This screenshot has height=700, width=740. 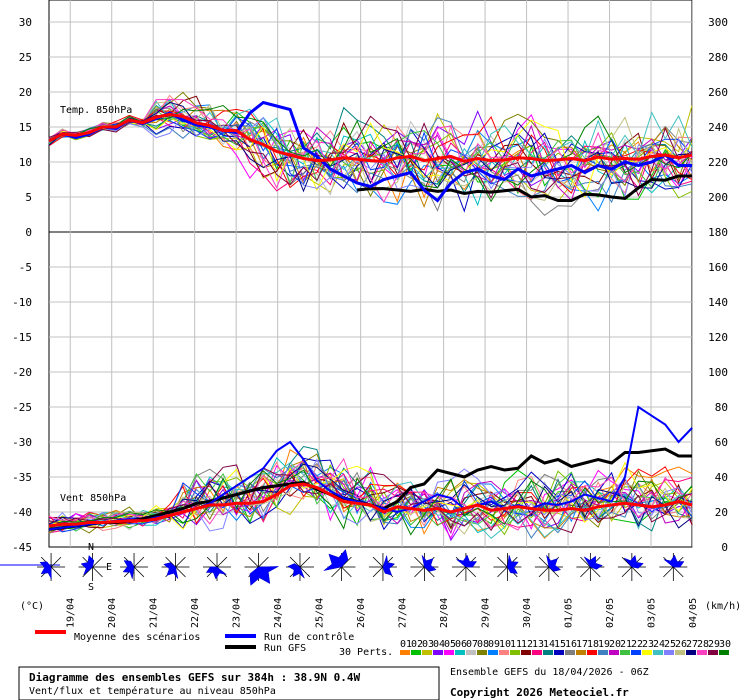 What do you see at coordinates (154, 613) in the screenshot?
I see `x-axis-date-label: 21/04` at bounding box center [154, 613].